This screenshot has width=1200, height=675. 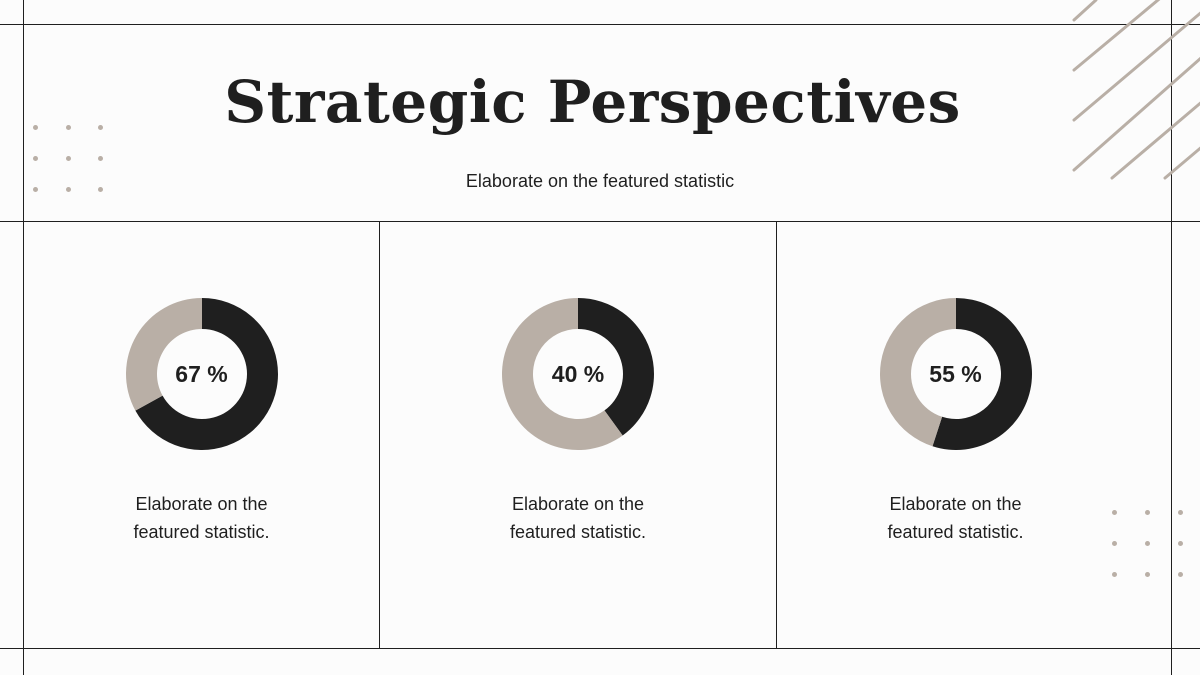 I want to click on frame-line-top, so click(x=600, y=24).